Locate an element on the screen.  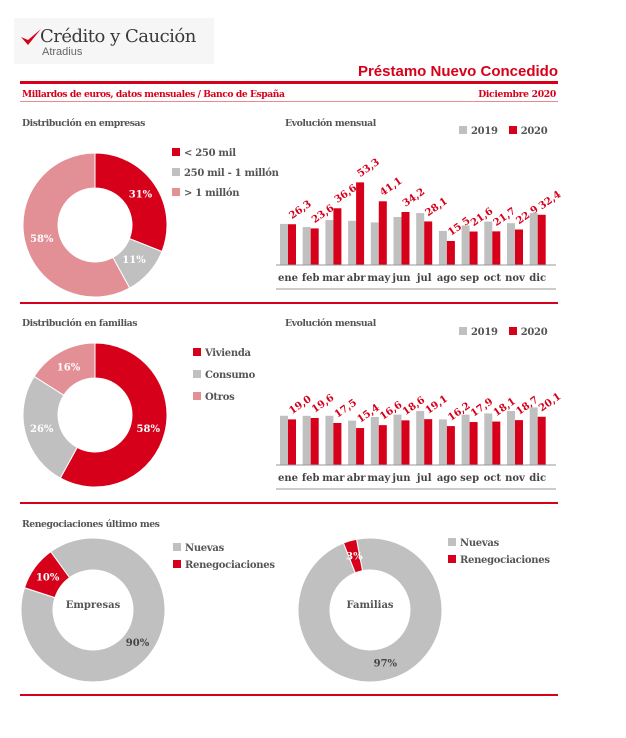
section-title-evolucion-empresas: Evolución mensual is located at coordinates (330, 123).